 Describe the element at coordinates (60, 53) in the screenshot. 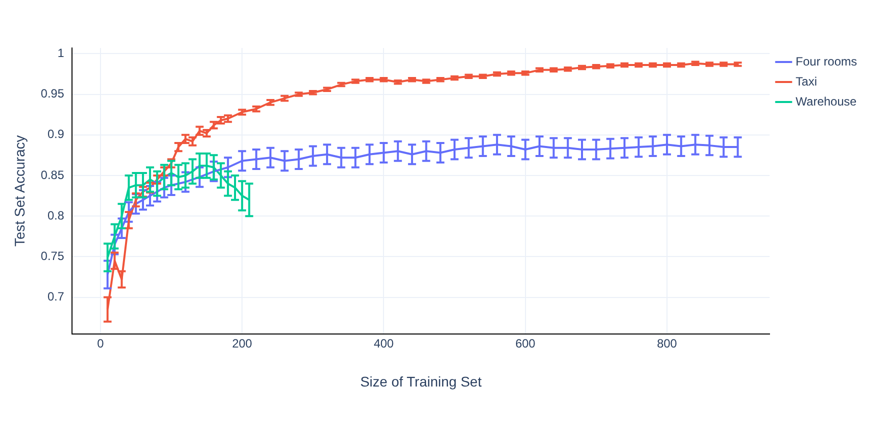

I see `y-tick-label: 1` at that location.